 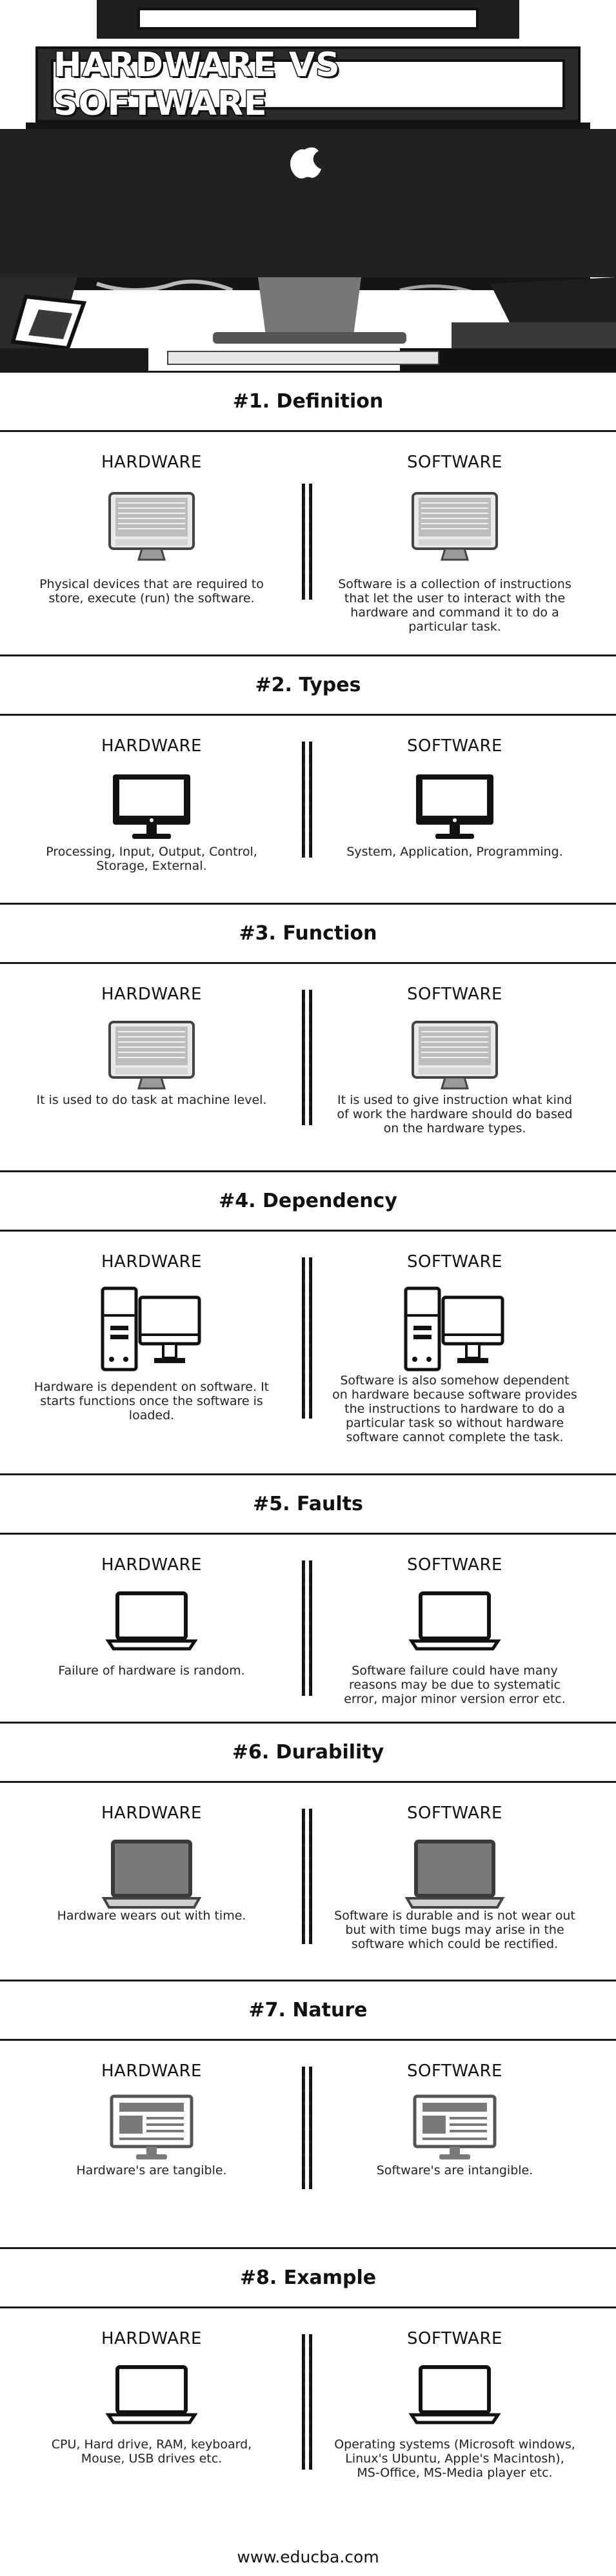 What do you see at coordinates (454, 852) in the screenshot?
I see `software-description: System, Application, Programming.` at bounding box center [454, 852].